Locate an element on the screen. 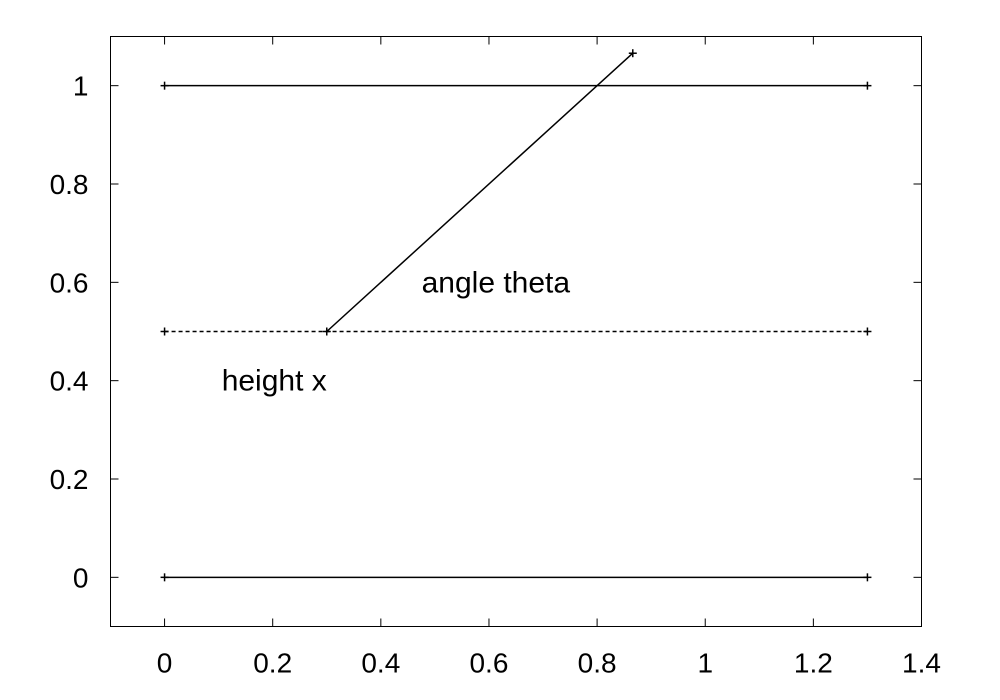 The image size is (1000, 700). x-tick-label: 1.4 is located at coordinates (921, 663).